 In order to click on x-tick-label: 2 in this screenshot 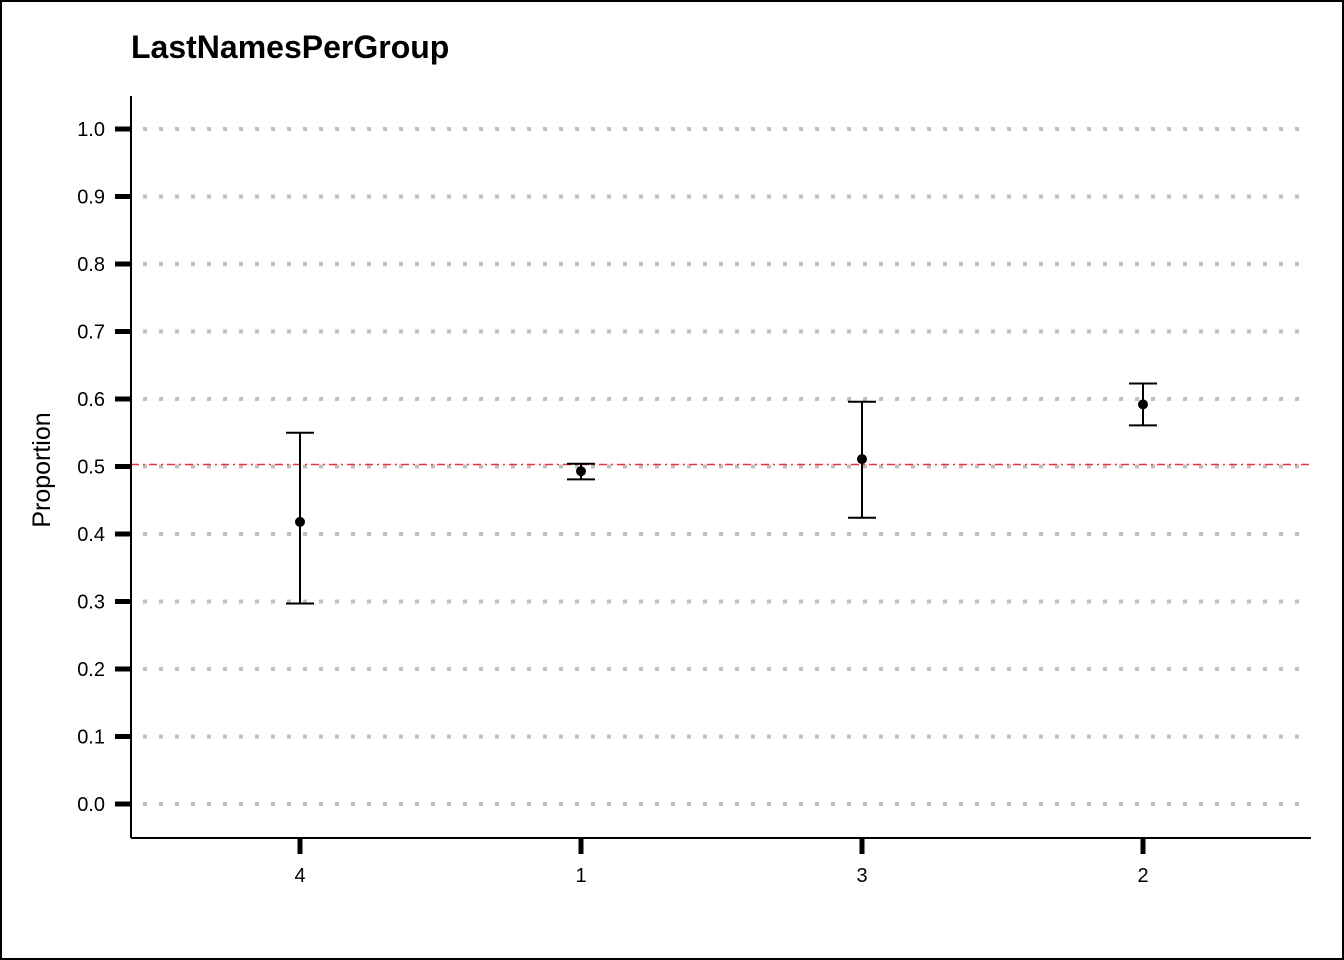, I will do `click(1142, 876)`.